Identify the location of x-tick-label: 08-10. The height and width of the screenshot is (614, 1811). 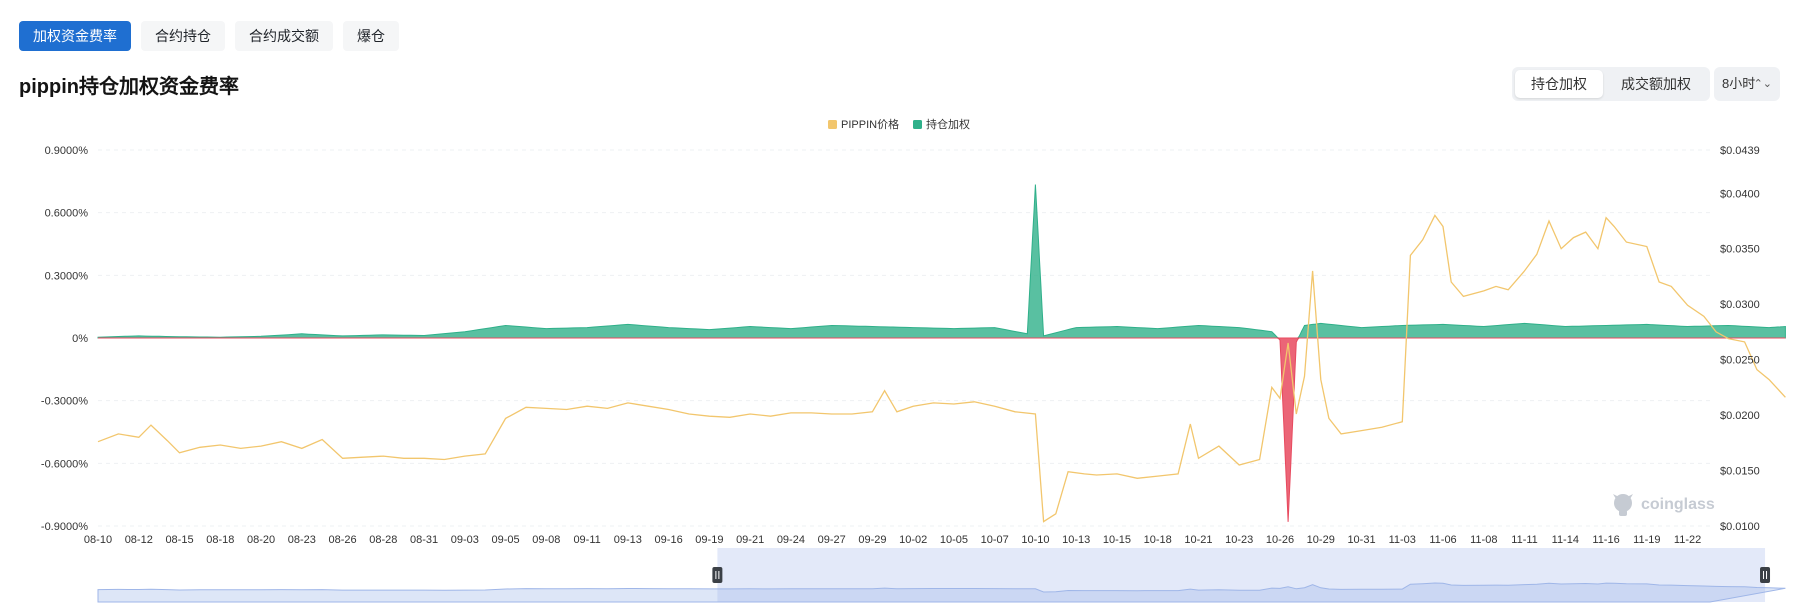
(98, 540).